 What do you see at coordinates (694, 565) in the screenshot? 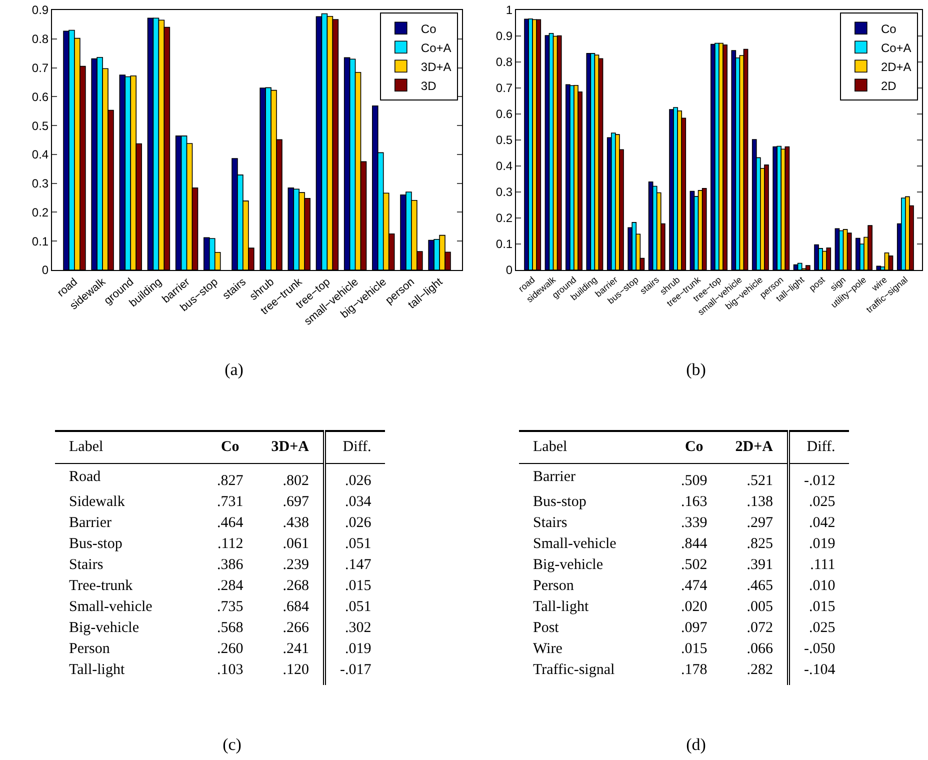
I see `data-label: .502` at bounding box center [694, 565].